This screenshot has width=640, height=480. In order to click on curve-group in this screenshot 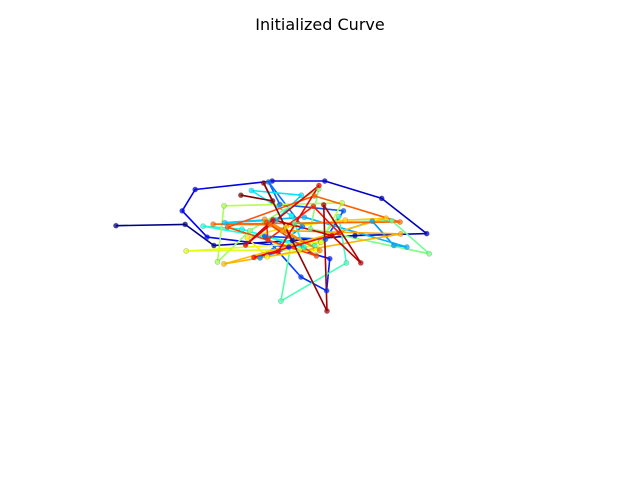, I will do `click(273, 246)`.